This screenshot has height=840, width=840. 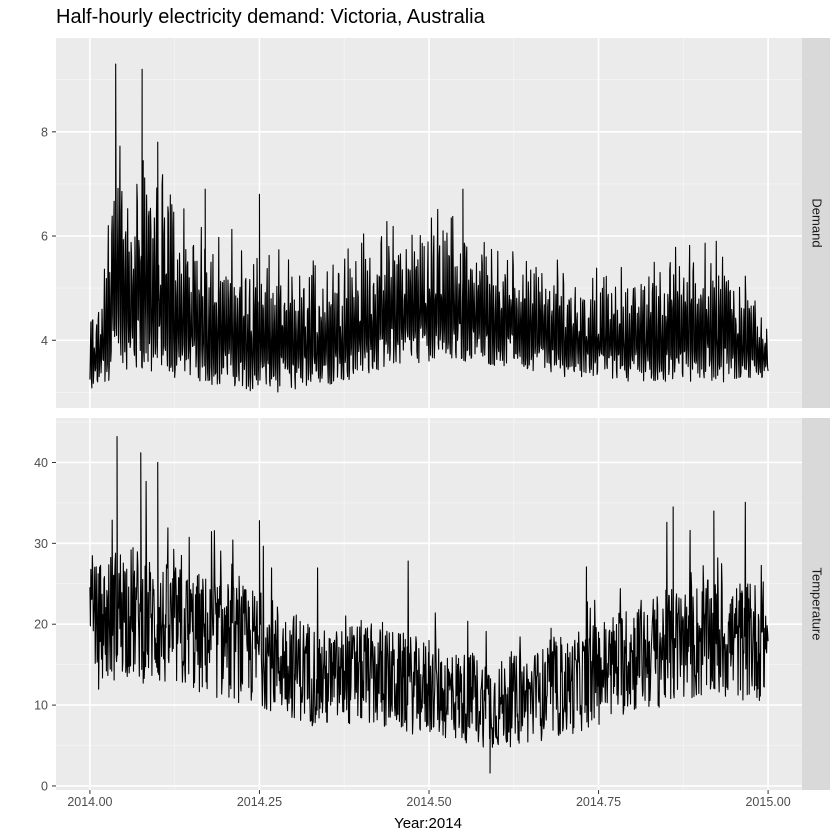 What do you see at coordinates (767, 802) in the screenshot?
I see `x-tick-label: 2015.00` at bounding box center [767, 802].